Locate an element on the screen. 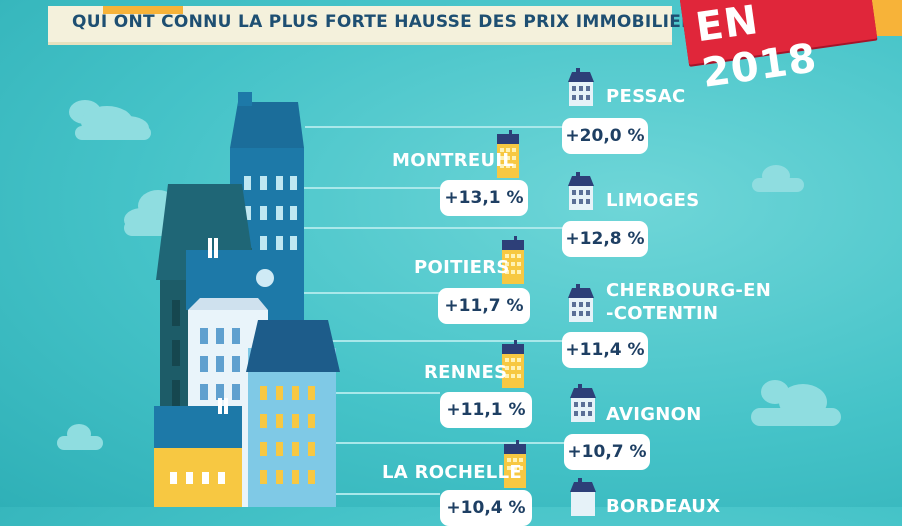 The height and width of the screenshot is (526, 902). header-band is located at coordinates (360, 25).